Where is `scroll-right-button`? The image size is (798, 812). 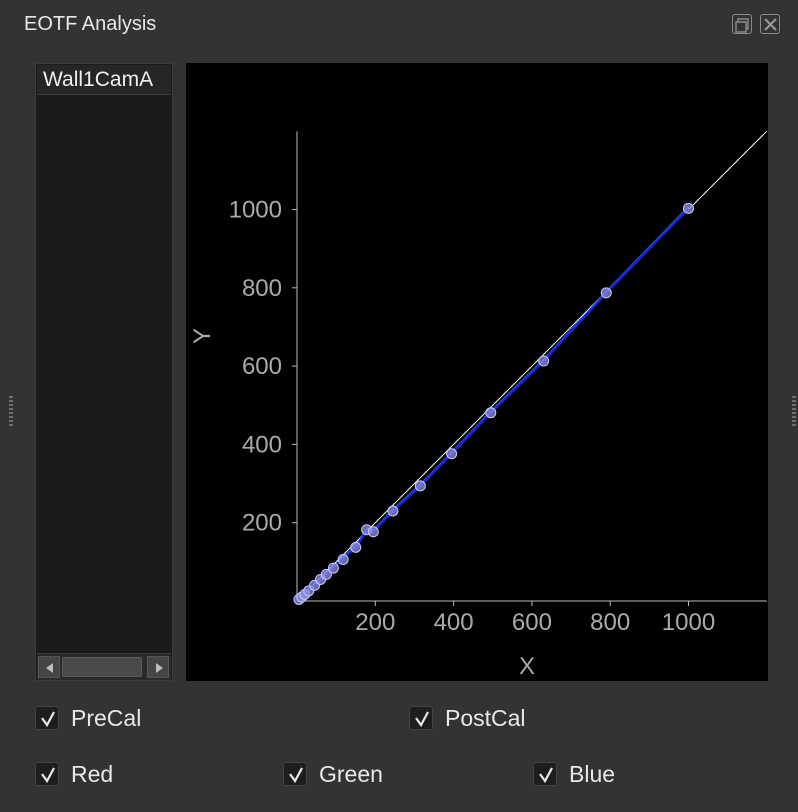 scroll-right-button is located at coordinates (158, 667).